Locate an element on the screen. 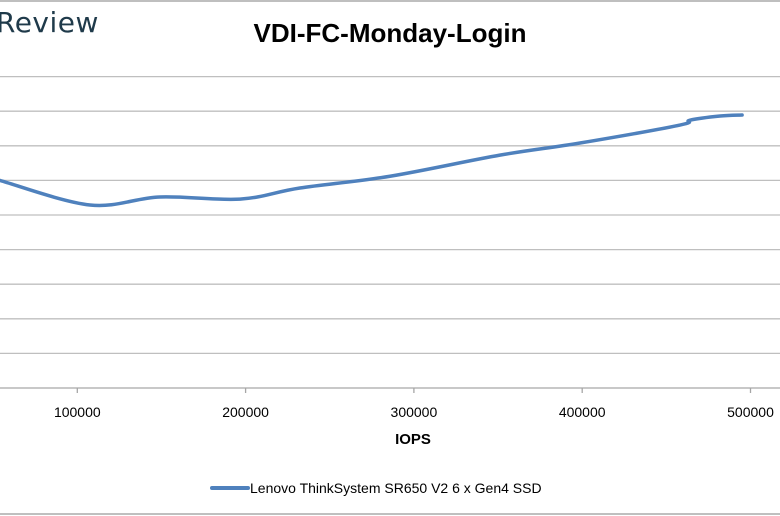 This screenshot has width=780, height=516. legend-label: Lenovo ThinkSystem SR650 V2 6 x Gen4 SSD is located at coordinates (396, 488).